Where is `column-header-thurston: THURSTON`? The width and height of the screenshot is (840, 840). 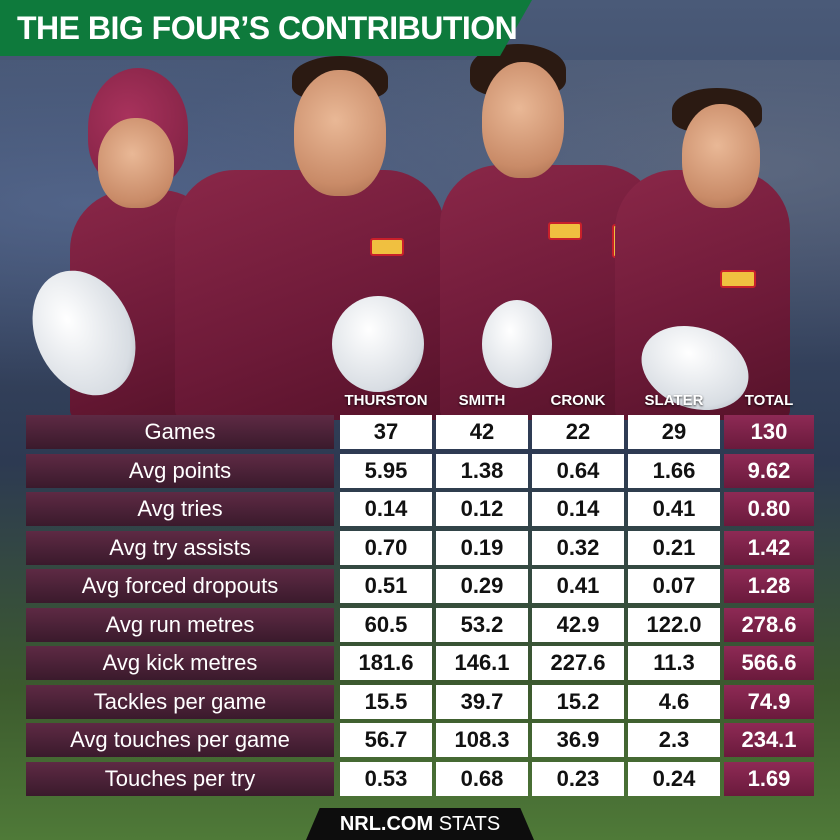 column-header-thurston: THURSTON is located at coordinates (386, 400).